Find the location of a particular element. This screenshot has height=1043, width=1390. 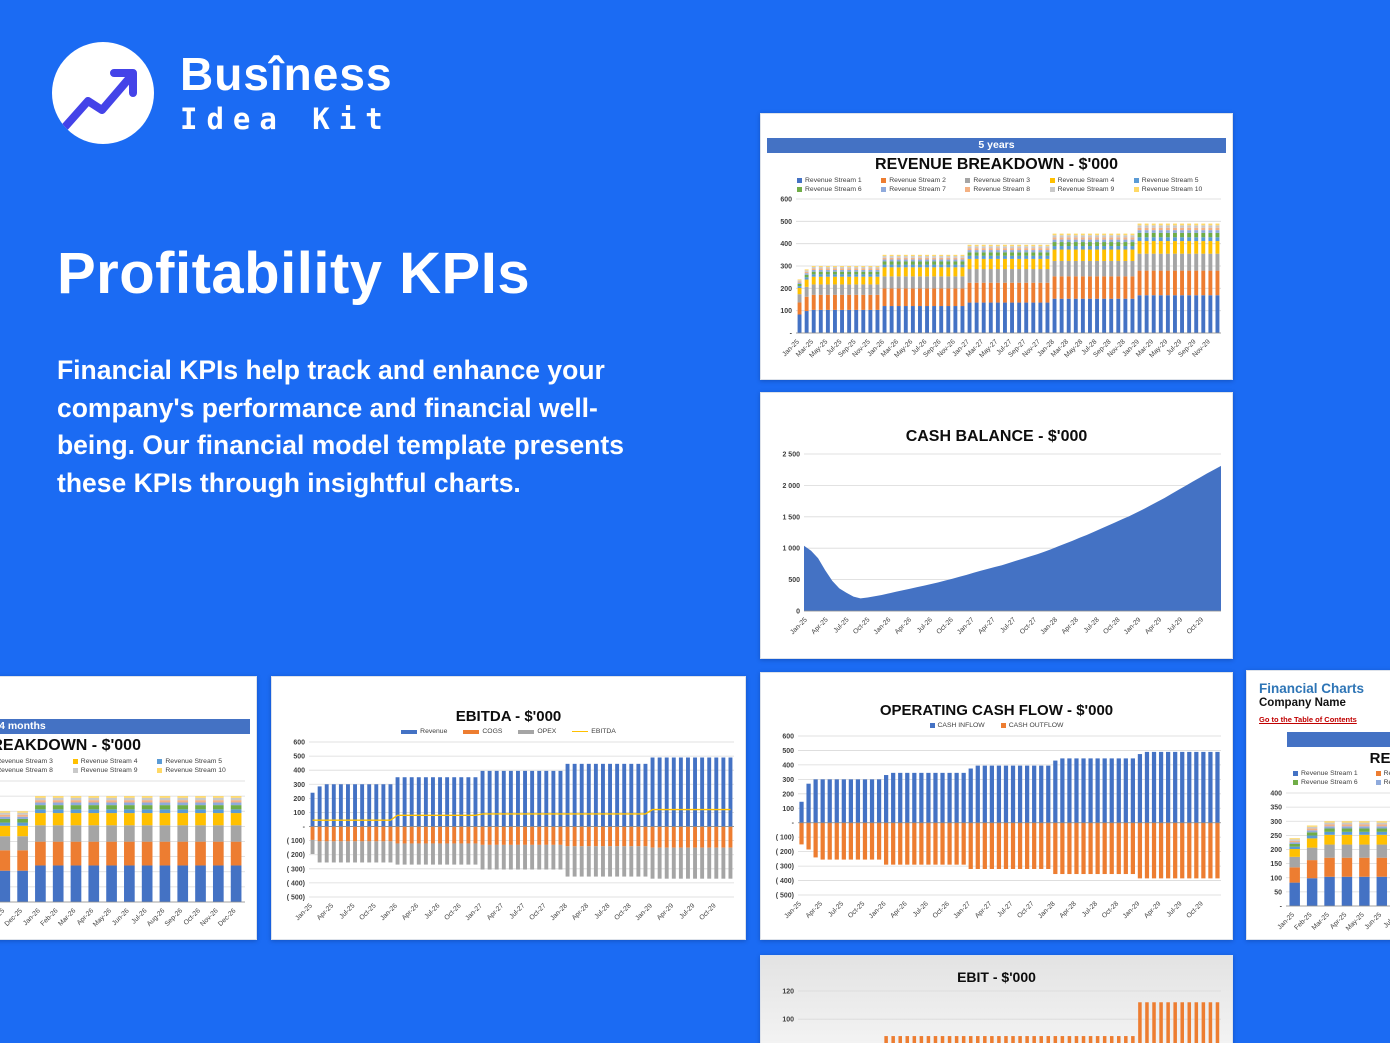

legend-item: Revenue Stream 7 is located at coordinates (923, 189).